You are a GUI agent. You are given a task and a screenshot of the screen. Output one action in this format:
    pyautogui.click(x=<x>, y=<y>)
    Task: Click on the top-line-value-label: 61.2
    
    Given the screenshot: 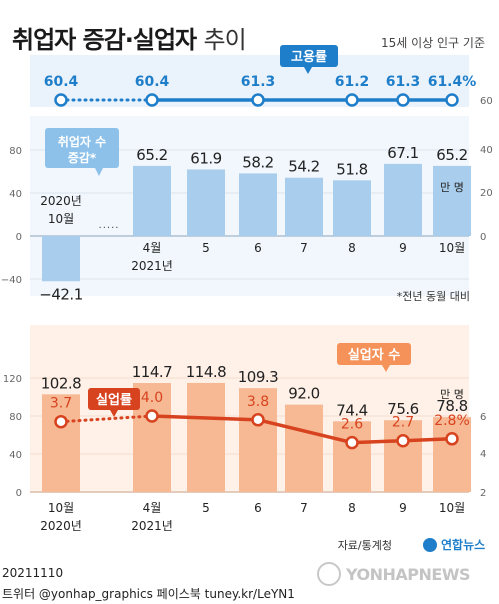 What is the action you would take?
    pyautogui.click(x=352, y=82)
    